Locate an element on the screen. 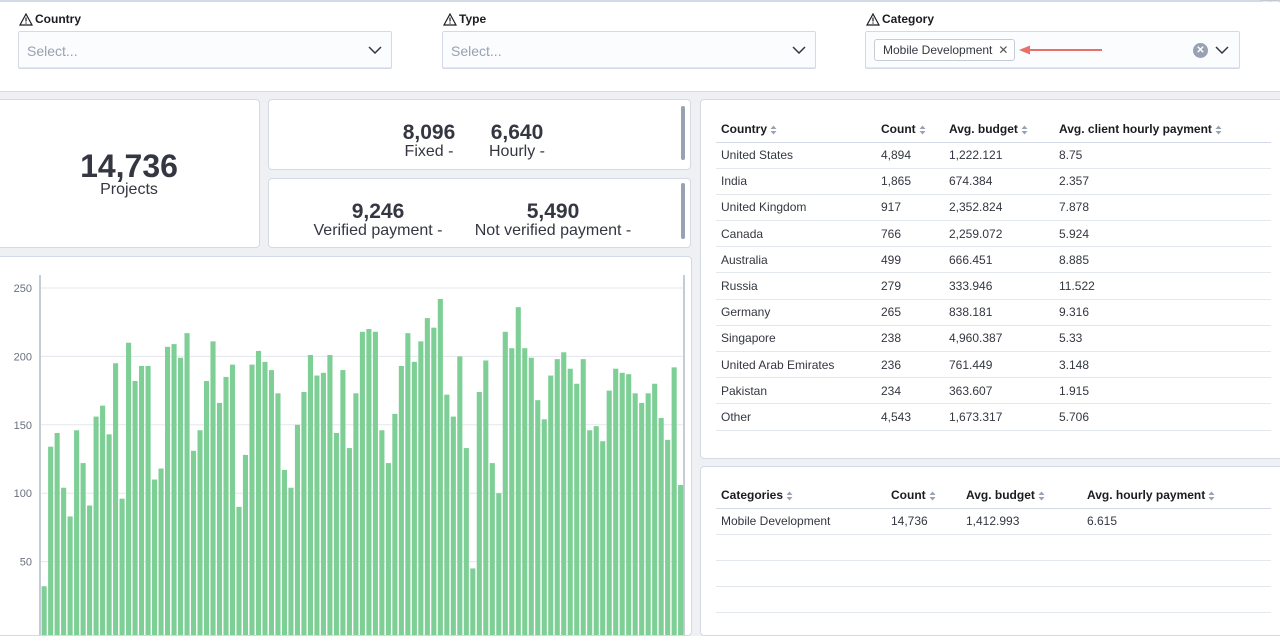 This screenshot has height=636, width=1280. table-row: Australia 499 666.451 8.885 is located at coordinates (993, 260).